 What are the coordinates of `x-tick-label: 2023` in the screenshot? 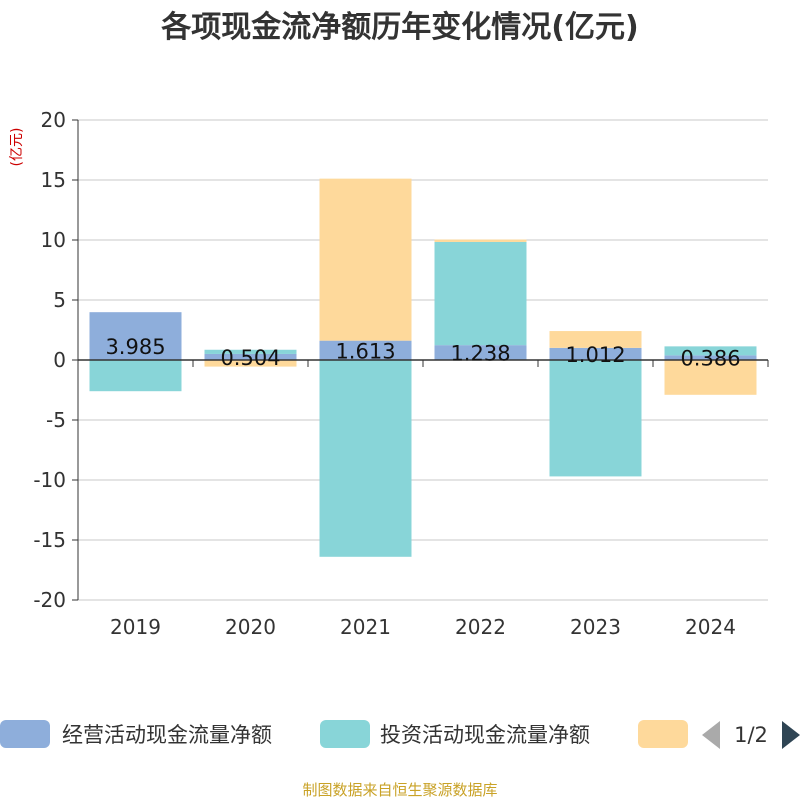 It's located at (595, 627).